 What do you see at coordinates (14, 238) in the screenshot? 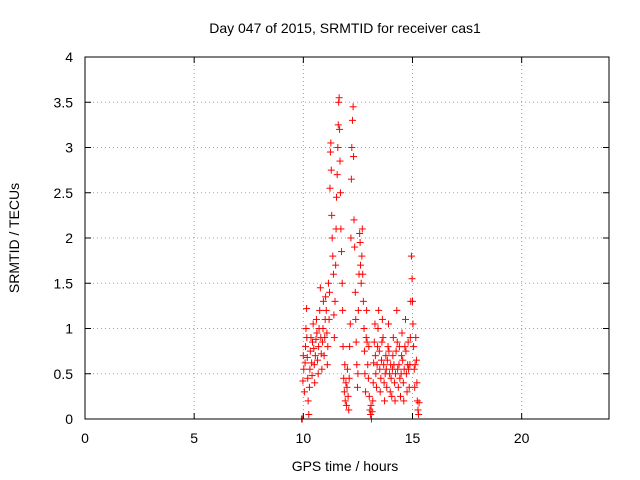
I see `y-axis-title: SRMTID / TECUs` at bounding box center [14, 238].